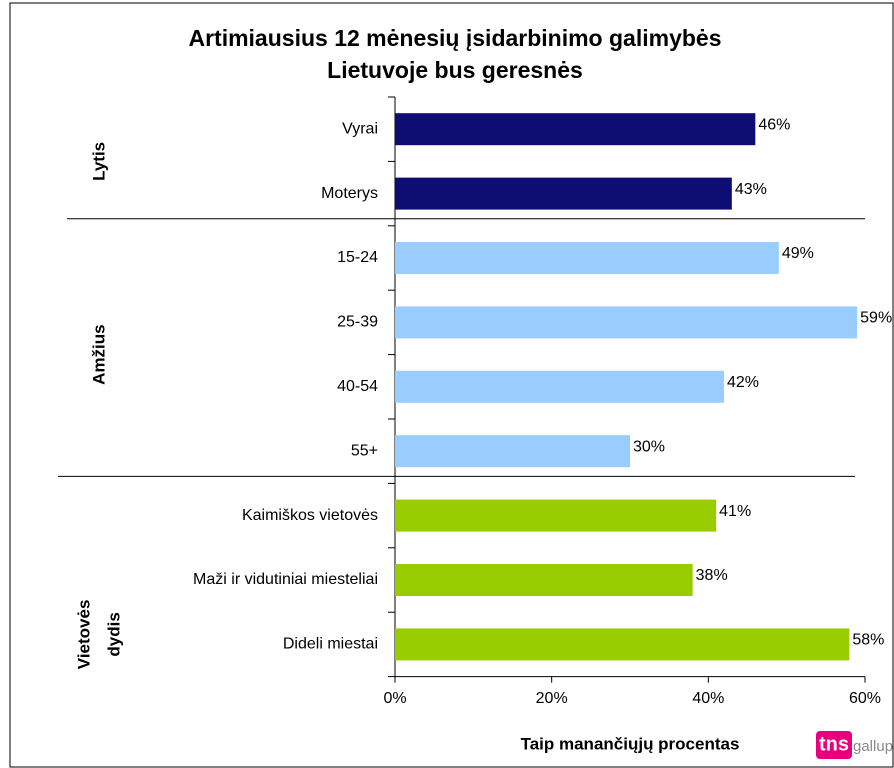  Describe the element at coordinates (285, 579) in the screenshot. I see `y-tick-label: Maži ir vidutiniai miesteliai` at that location.